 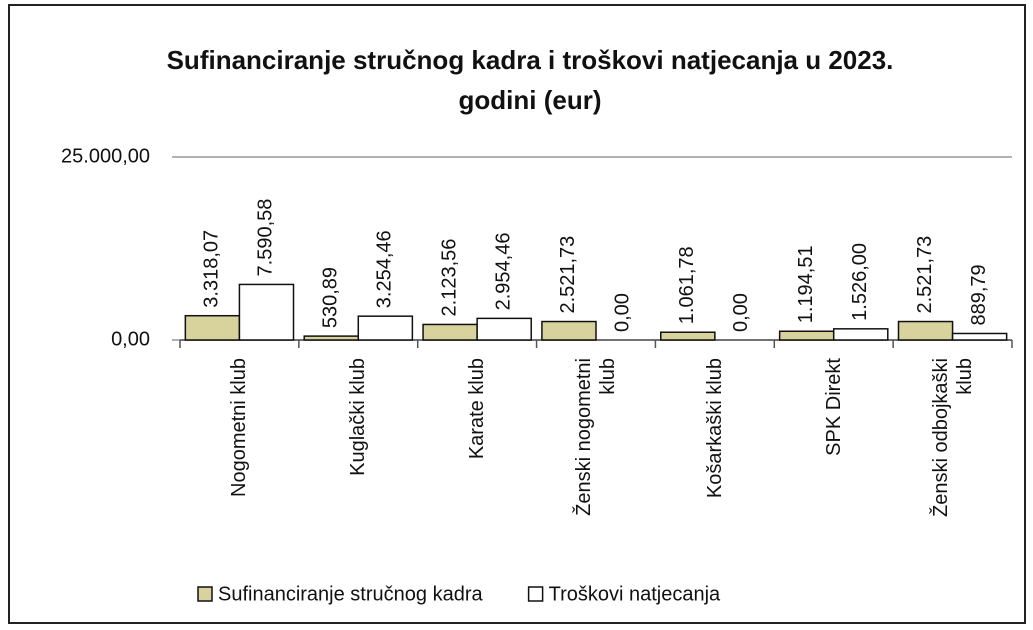 I want to click on data-label: 7.590,58, so click(x=266, y=238).